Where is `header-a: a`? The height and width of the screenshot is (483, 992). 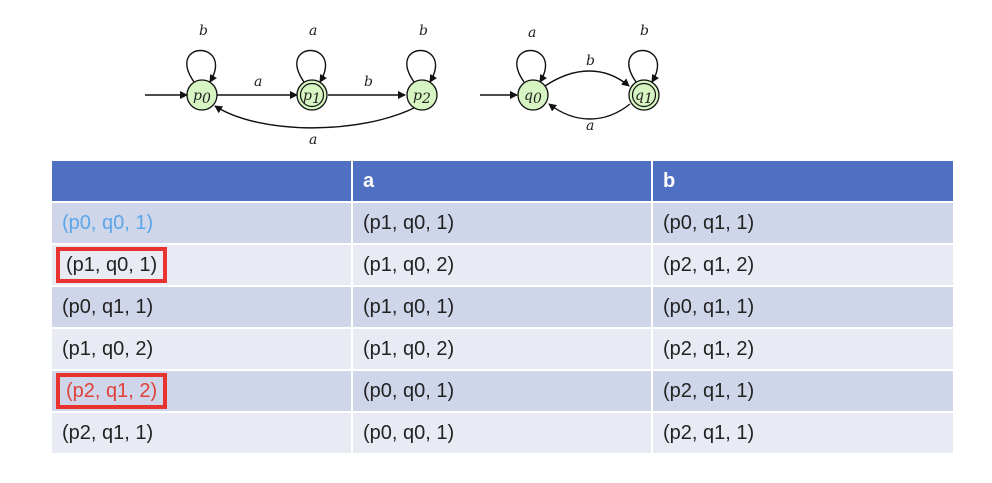 header-a: a is located at coordinates (502, 181).